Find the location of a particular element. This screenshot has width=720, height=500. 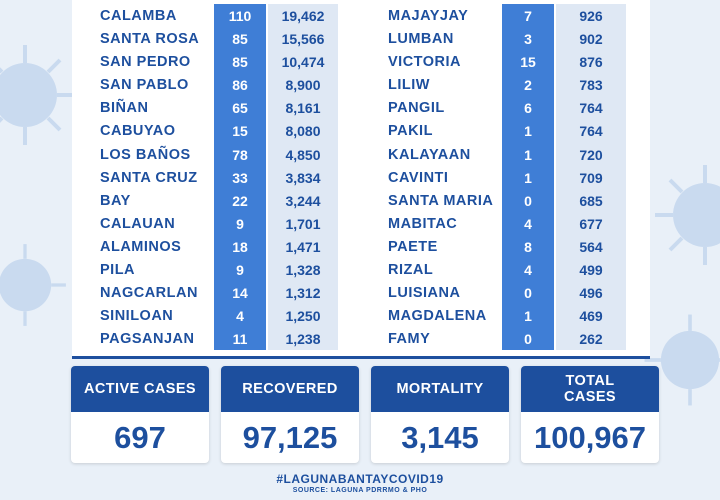

total-count: 876 is located at coordinates (591, 62).